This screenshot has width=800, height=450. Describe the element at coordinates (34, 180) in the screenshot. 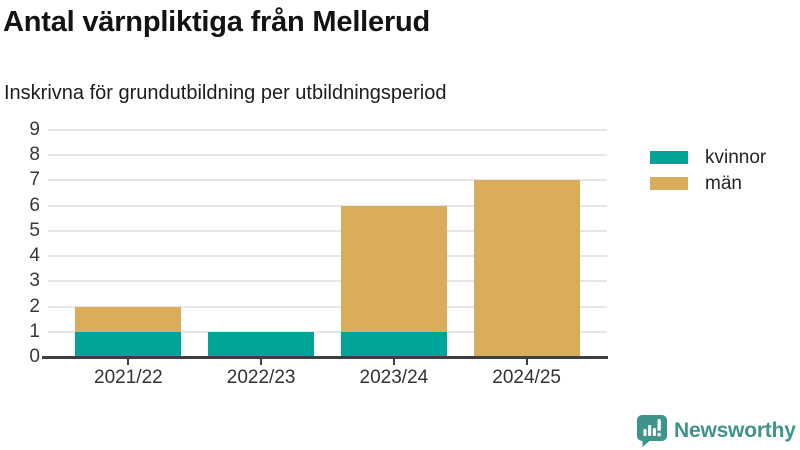

I see `y-tick-label: 7` at that location.